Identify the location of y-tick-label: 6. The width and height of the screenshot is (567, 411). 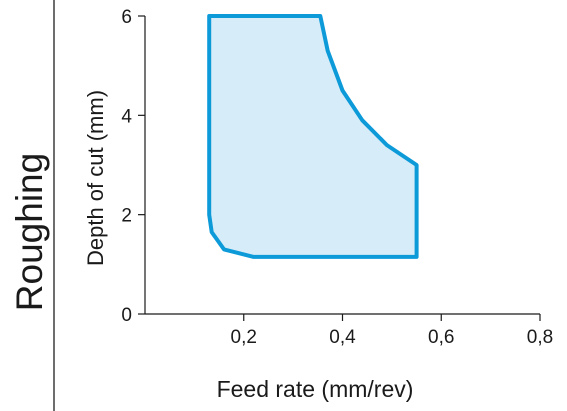
(126, 17).